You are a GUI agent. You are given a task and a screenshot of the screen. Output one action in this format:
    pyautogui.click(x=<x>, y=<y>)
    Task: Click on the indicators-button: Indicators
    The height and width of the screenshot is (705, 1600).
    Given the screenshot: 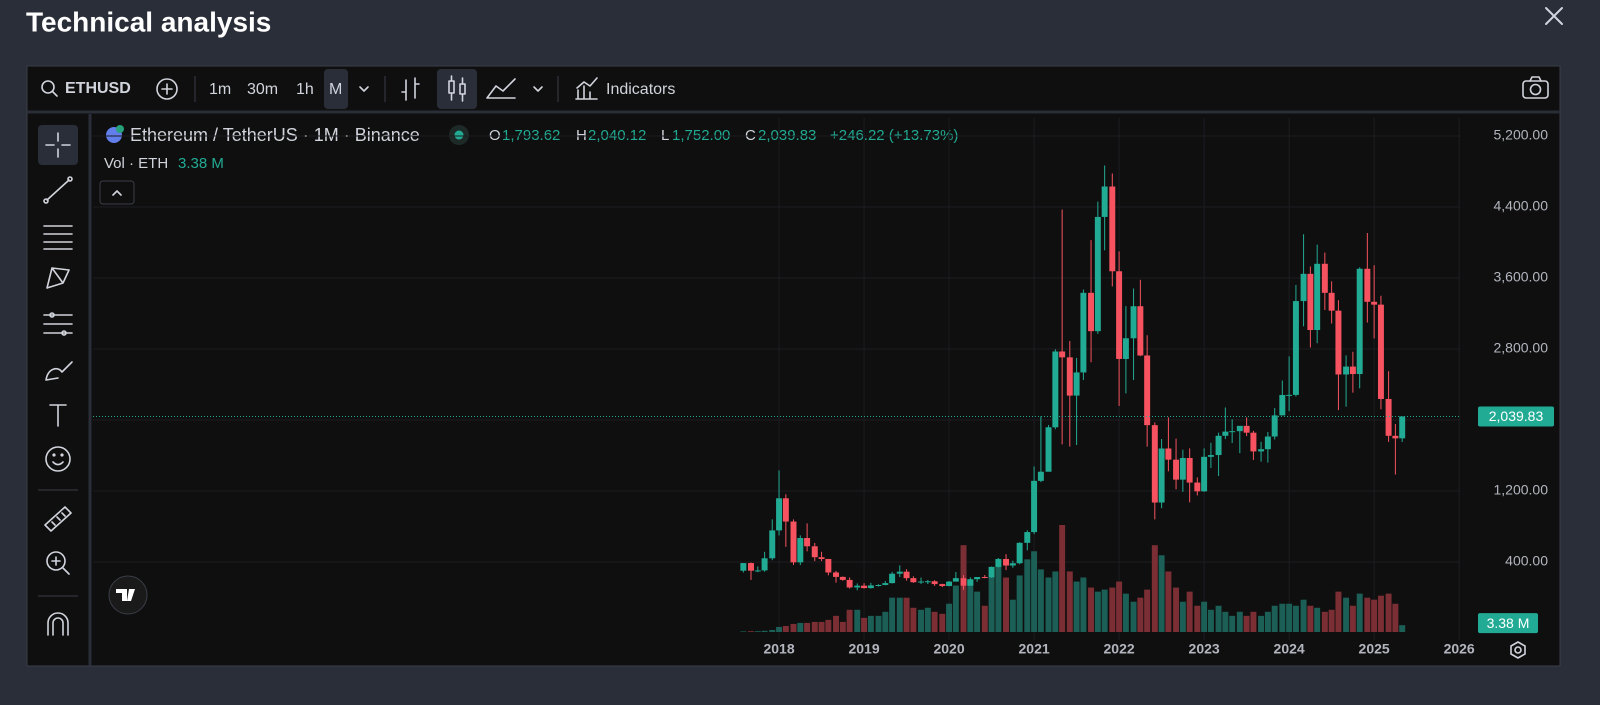 What is the action you would take?
    pyautogui.click(x=640, y=89)
    